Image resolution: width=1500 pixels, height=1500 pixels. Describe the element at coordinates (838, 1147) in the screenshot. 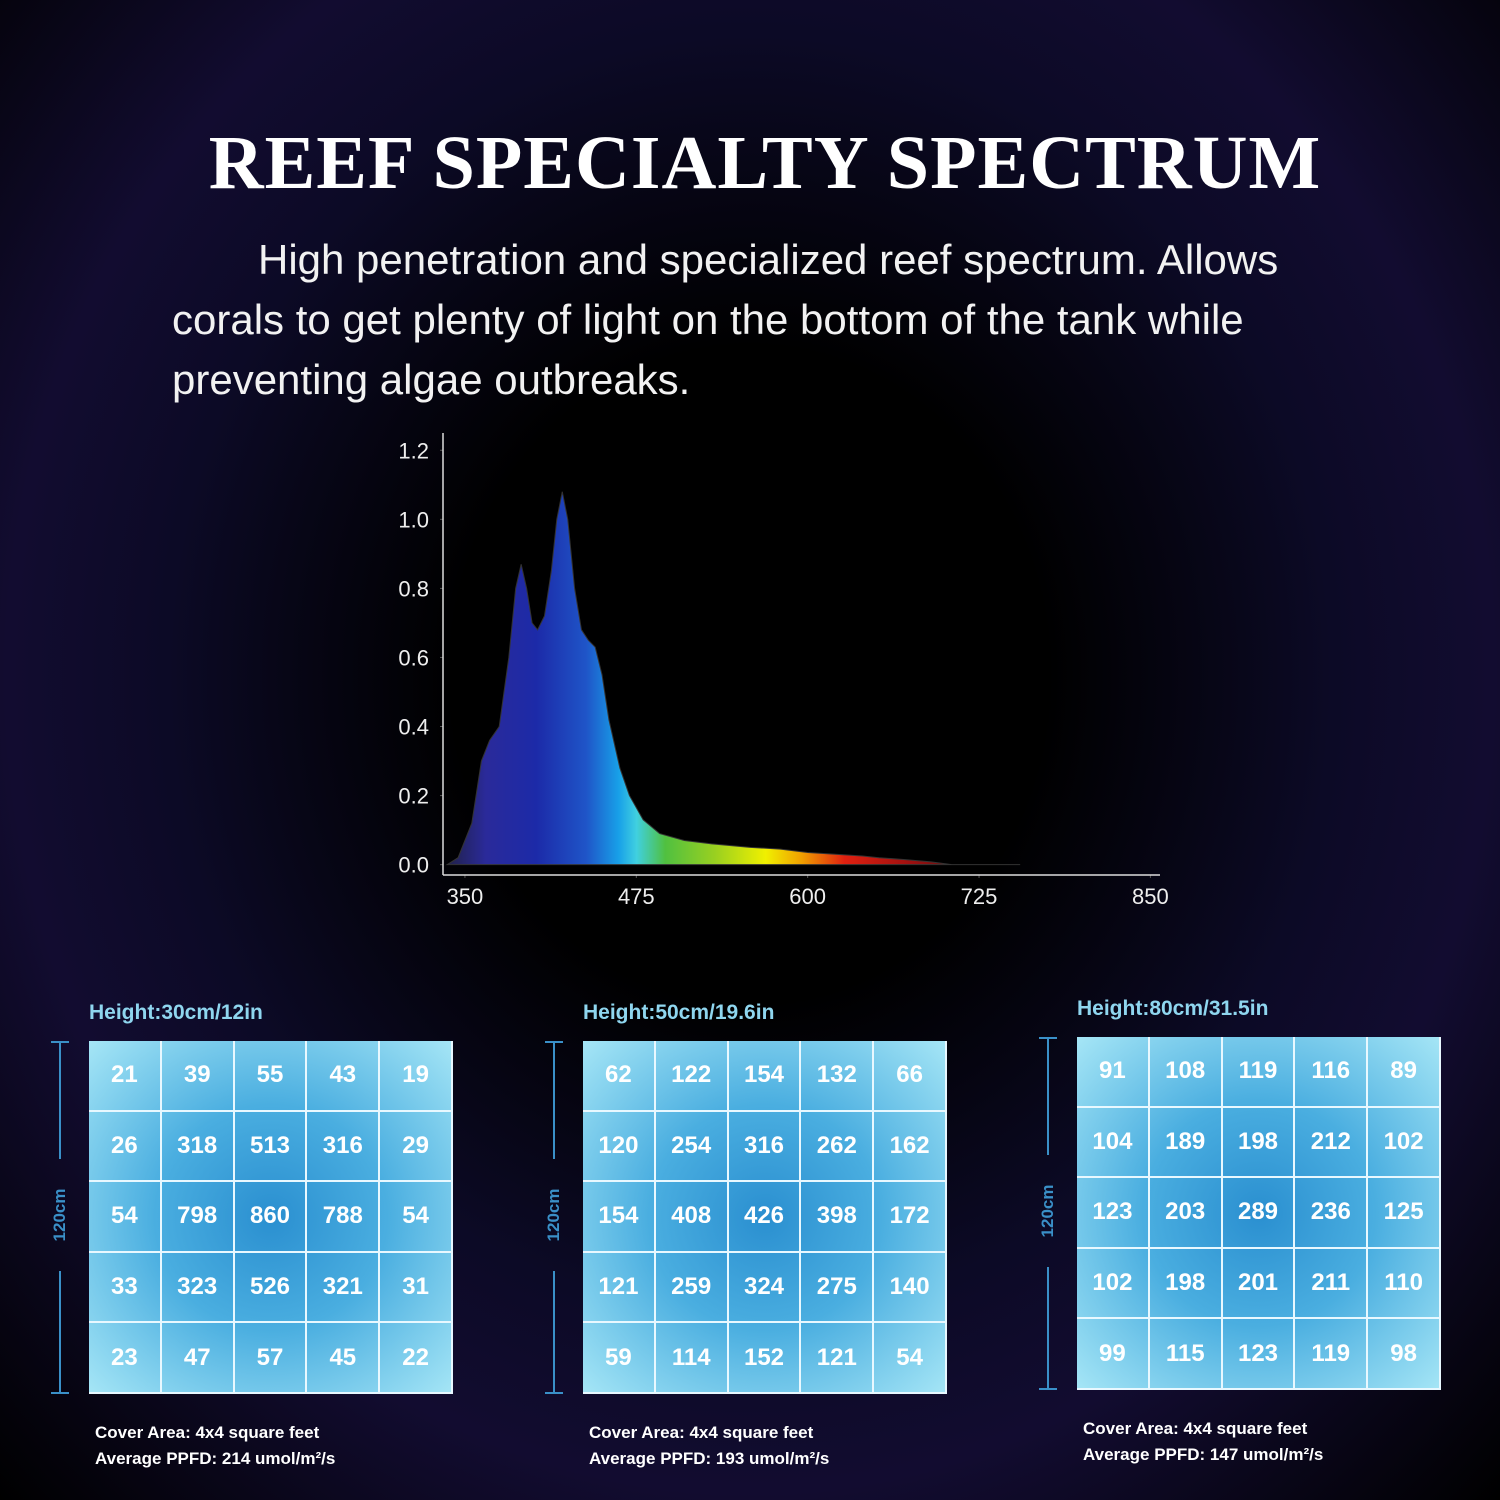

I see `grid-cell: 262` at that location.